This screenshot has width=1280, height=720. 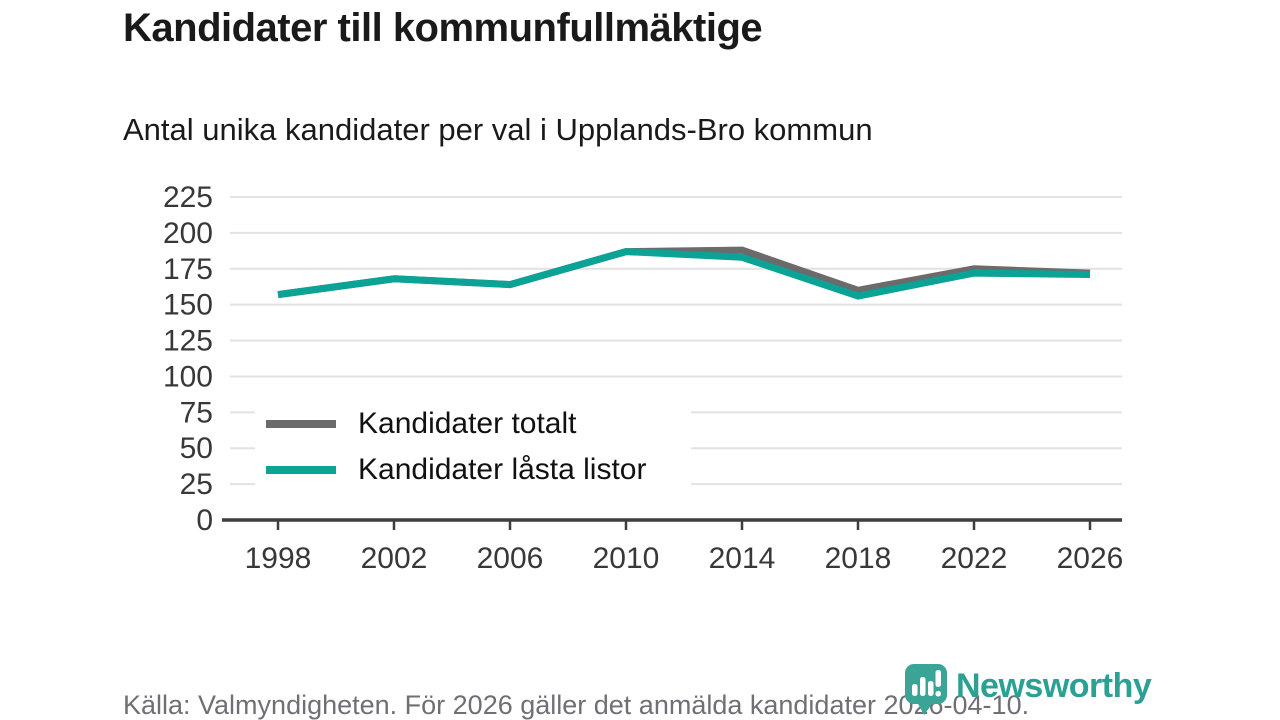 I want to click on x-axis-tick-label: 2014, so click(x=742, y=558).